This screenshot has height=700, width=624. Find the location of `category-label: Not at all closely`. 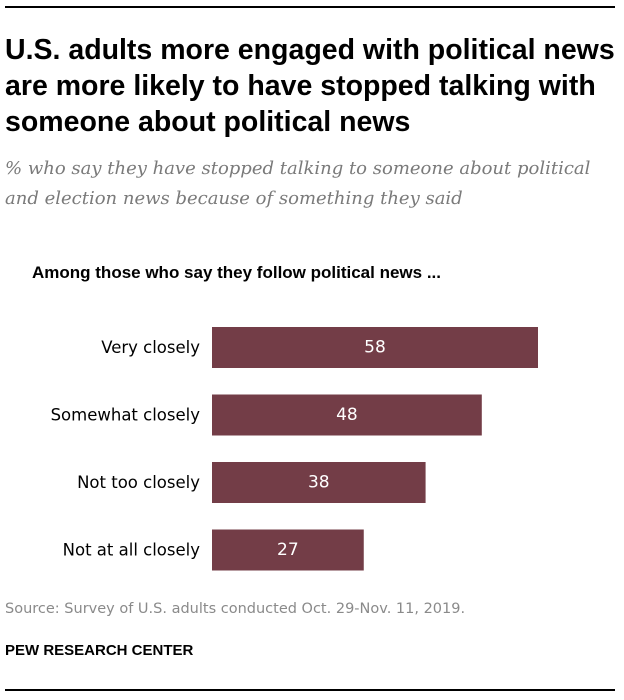

category-label: Not at all closely is located at coordinates (132, 550).